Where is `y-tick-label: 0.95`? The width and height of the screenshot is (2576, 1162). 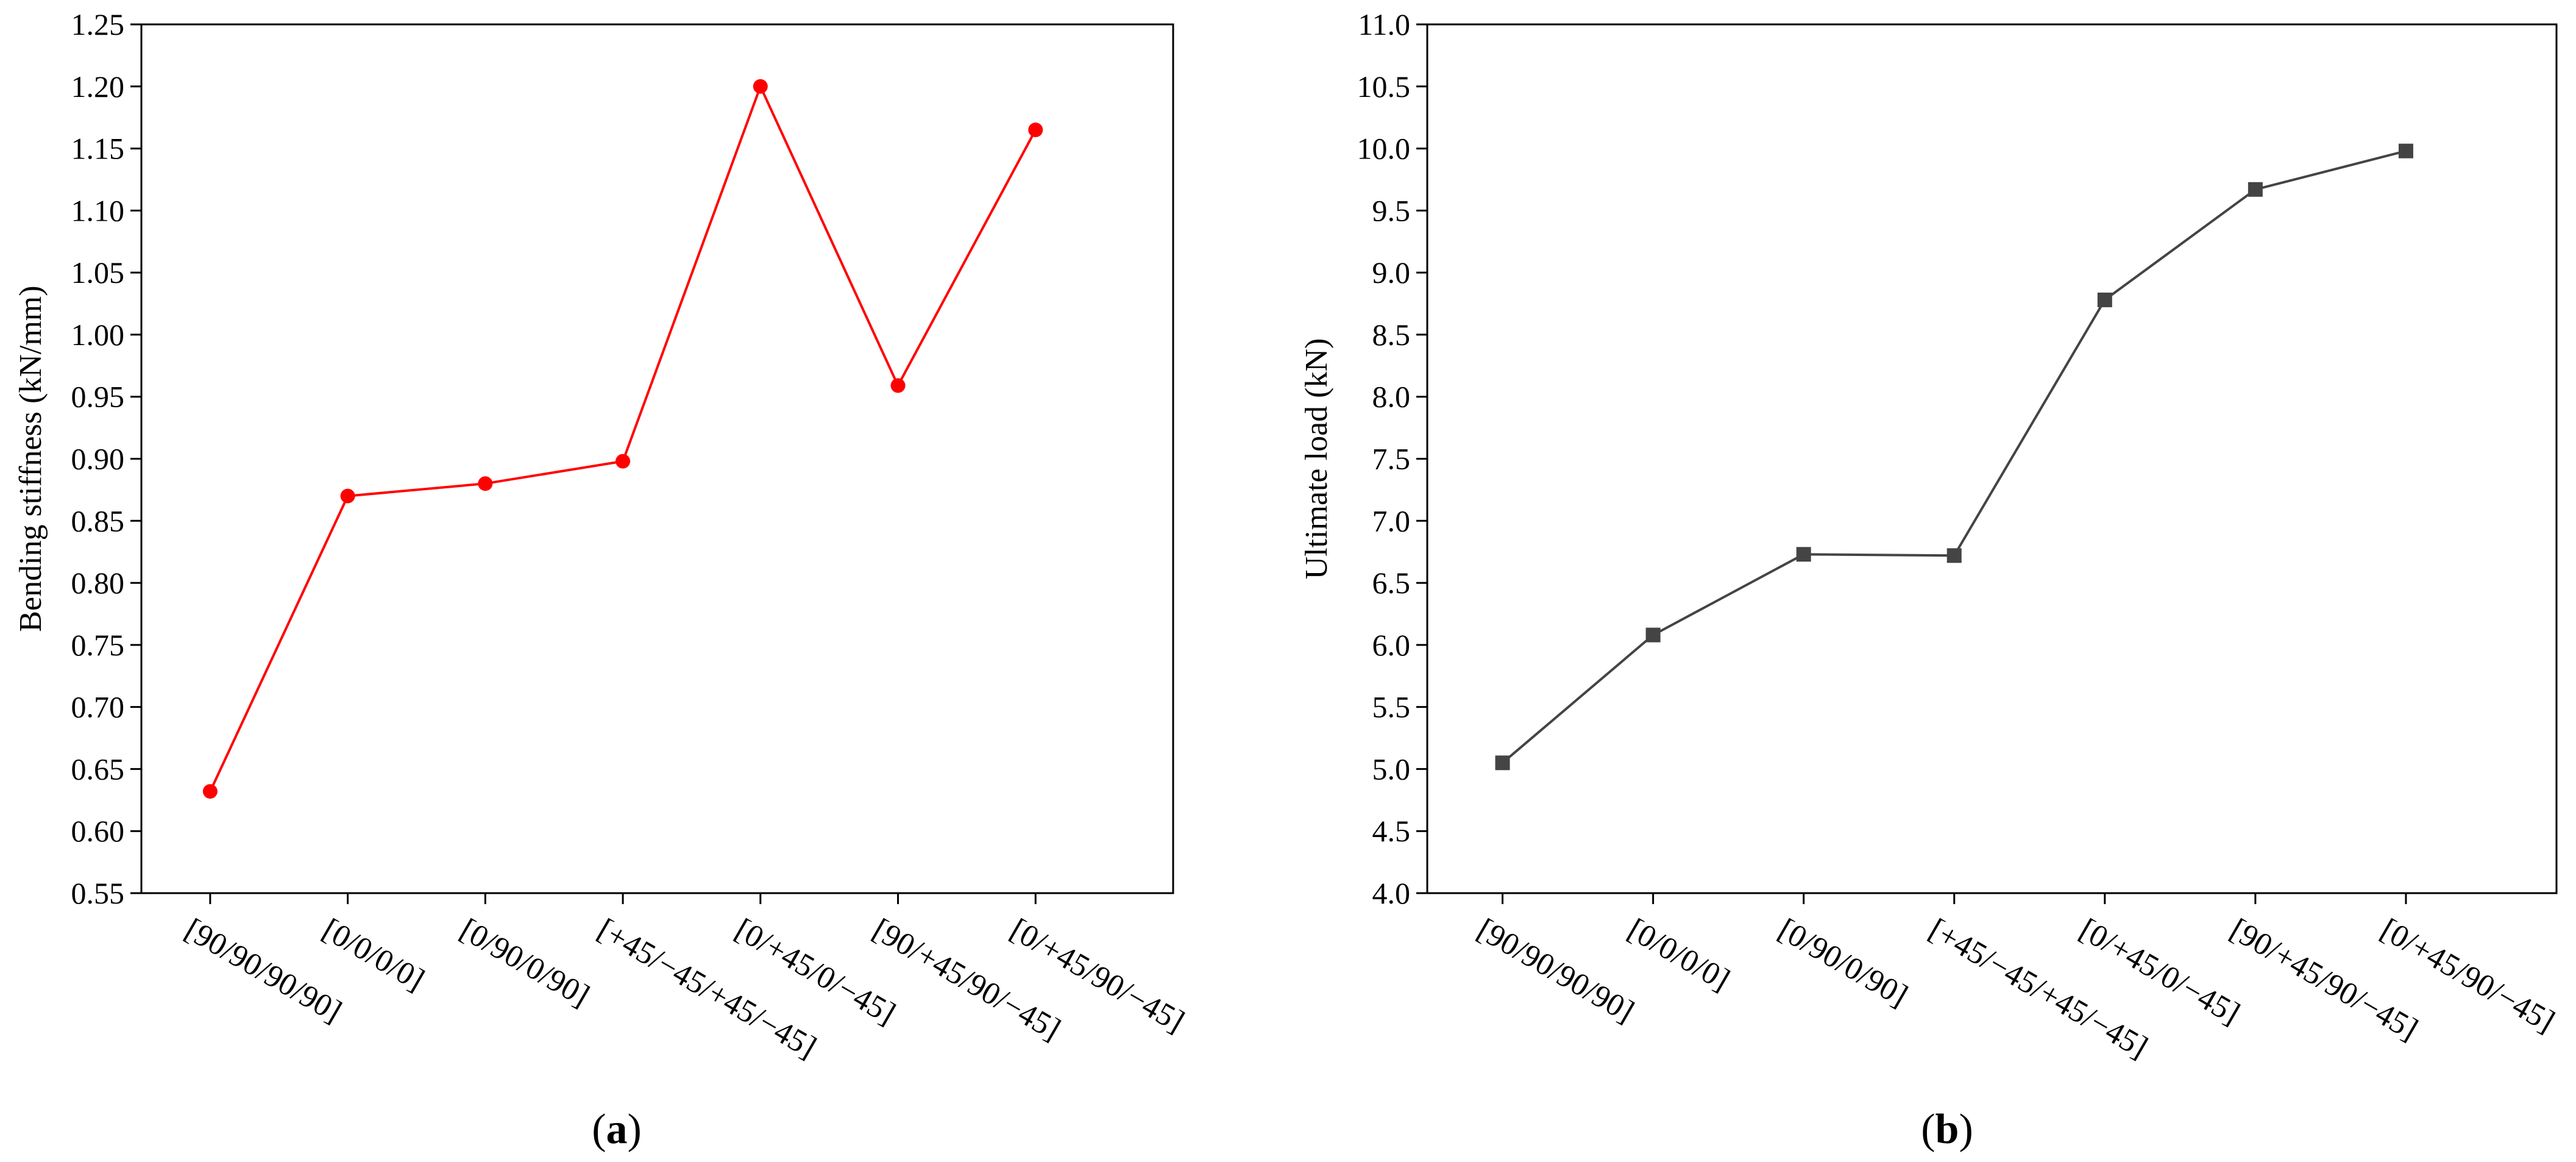 y-tick-label: 0.95 is located at coordinates (98, 397).